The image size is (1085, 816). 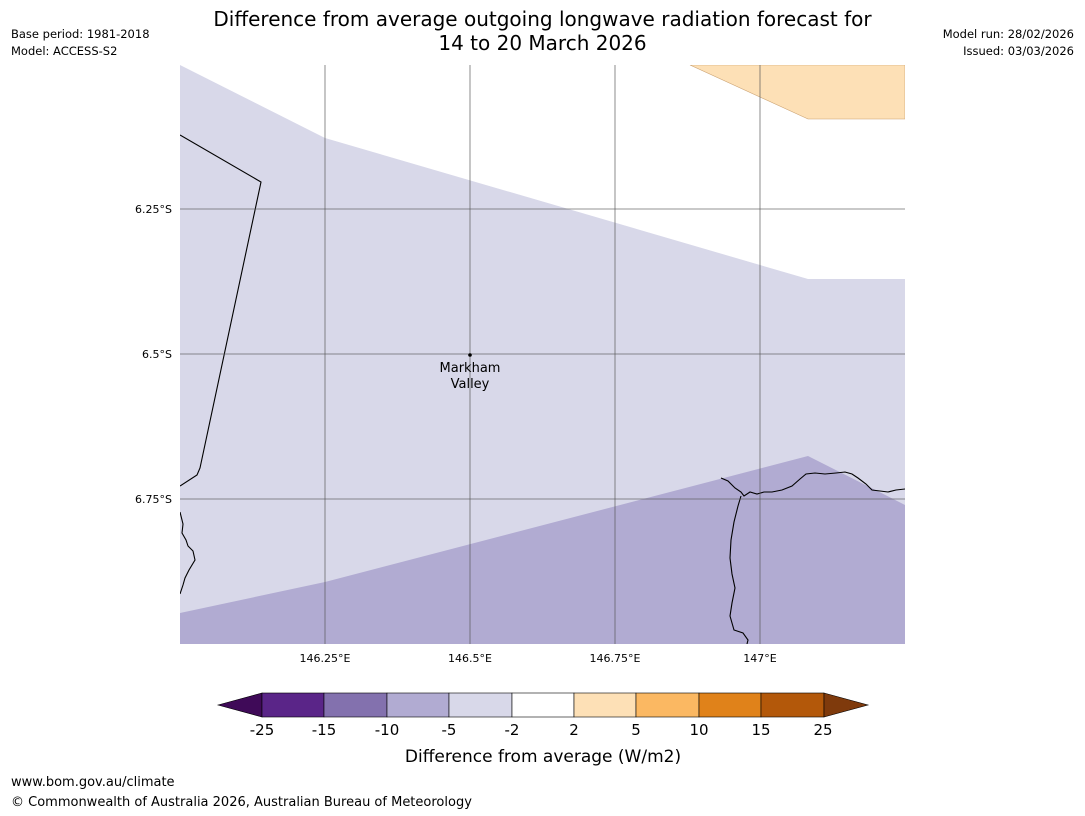 I want to click on colorbar-tick: -25, so click(x=262, y=730).